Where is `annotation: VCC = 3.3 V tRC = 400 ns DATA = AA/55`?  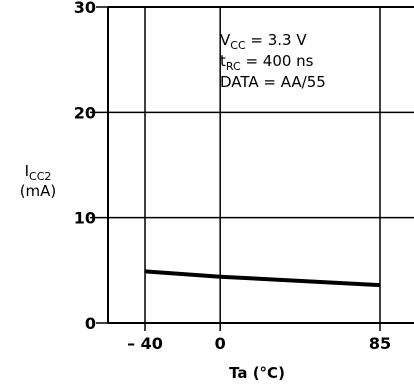 annotation: VCC = 3.3 V tRC = 400 ns DATA = AA/55 is located at coordinates (273, 61).